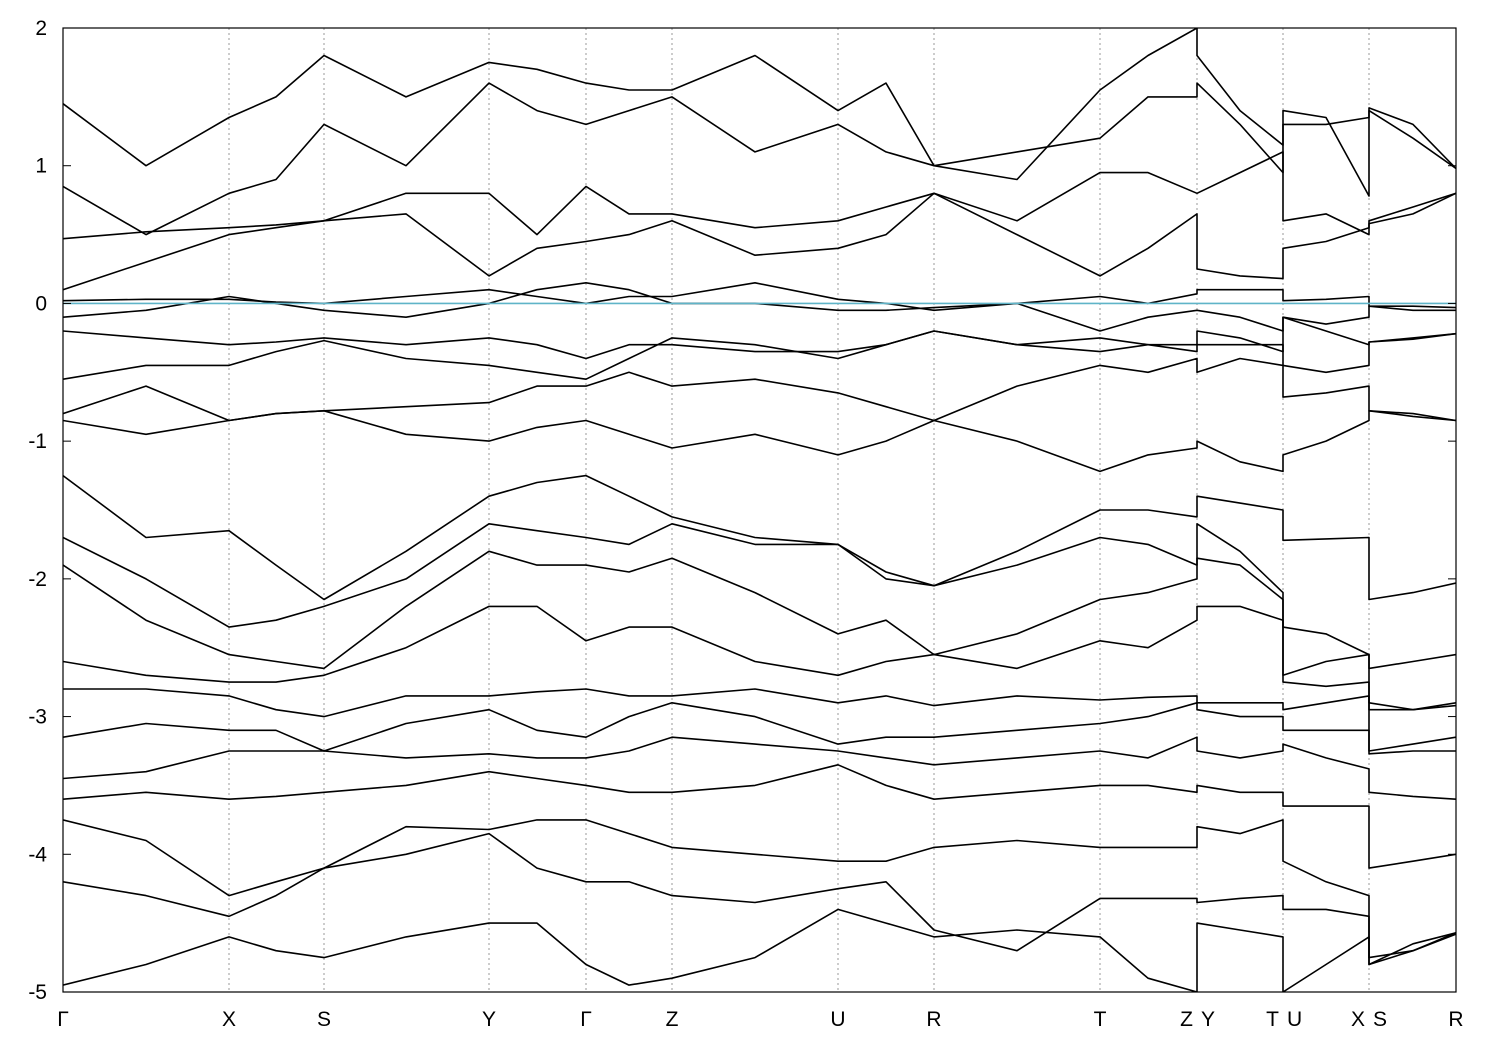 The width and height of the screenshot is (1500, 1050). What do you see at coordinates (37, 992) in the screenshot?
I see `y-tick-label: -5` at bounding box center [37, 992].